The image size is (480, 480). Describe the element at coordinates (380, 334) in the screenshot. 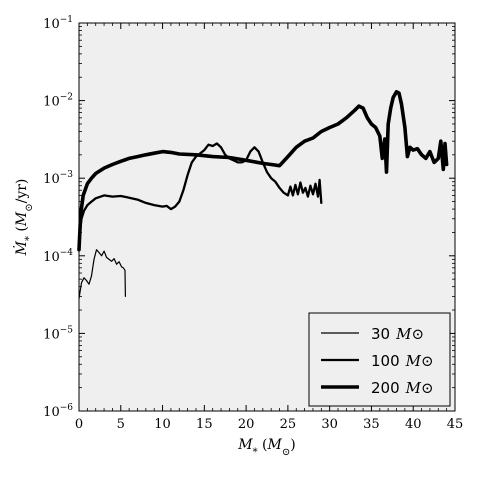

I see `legend-value: 30` at that location.